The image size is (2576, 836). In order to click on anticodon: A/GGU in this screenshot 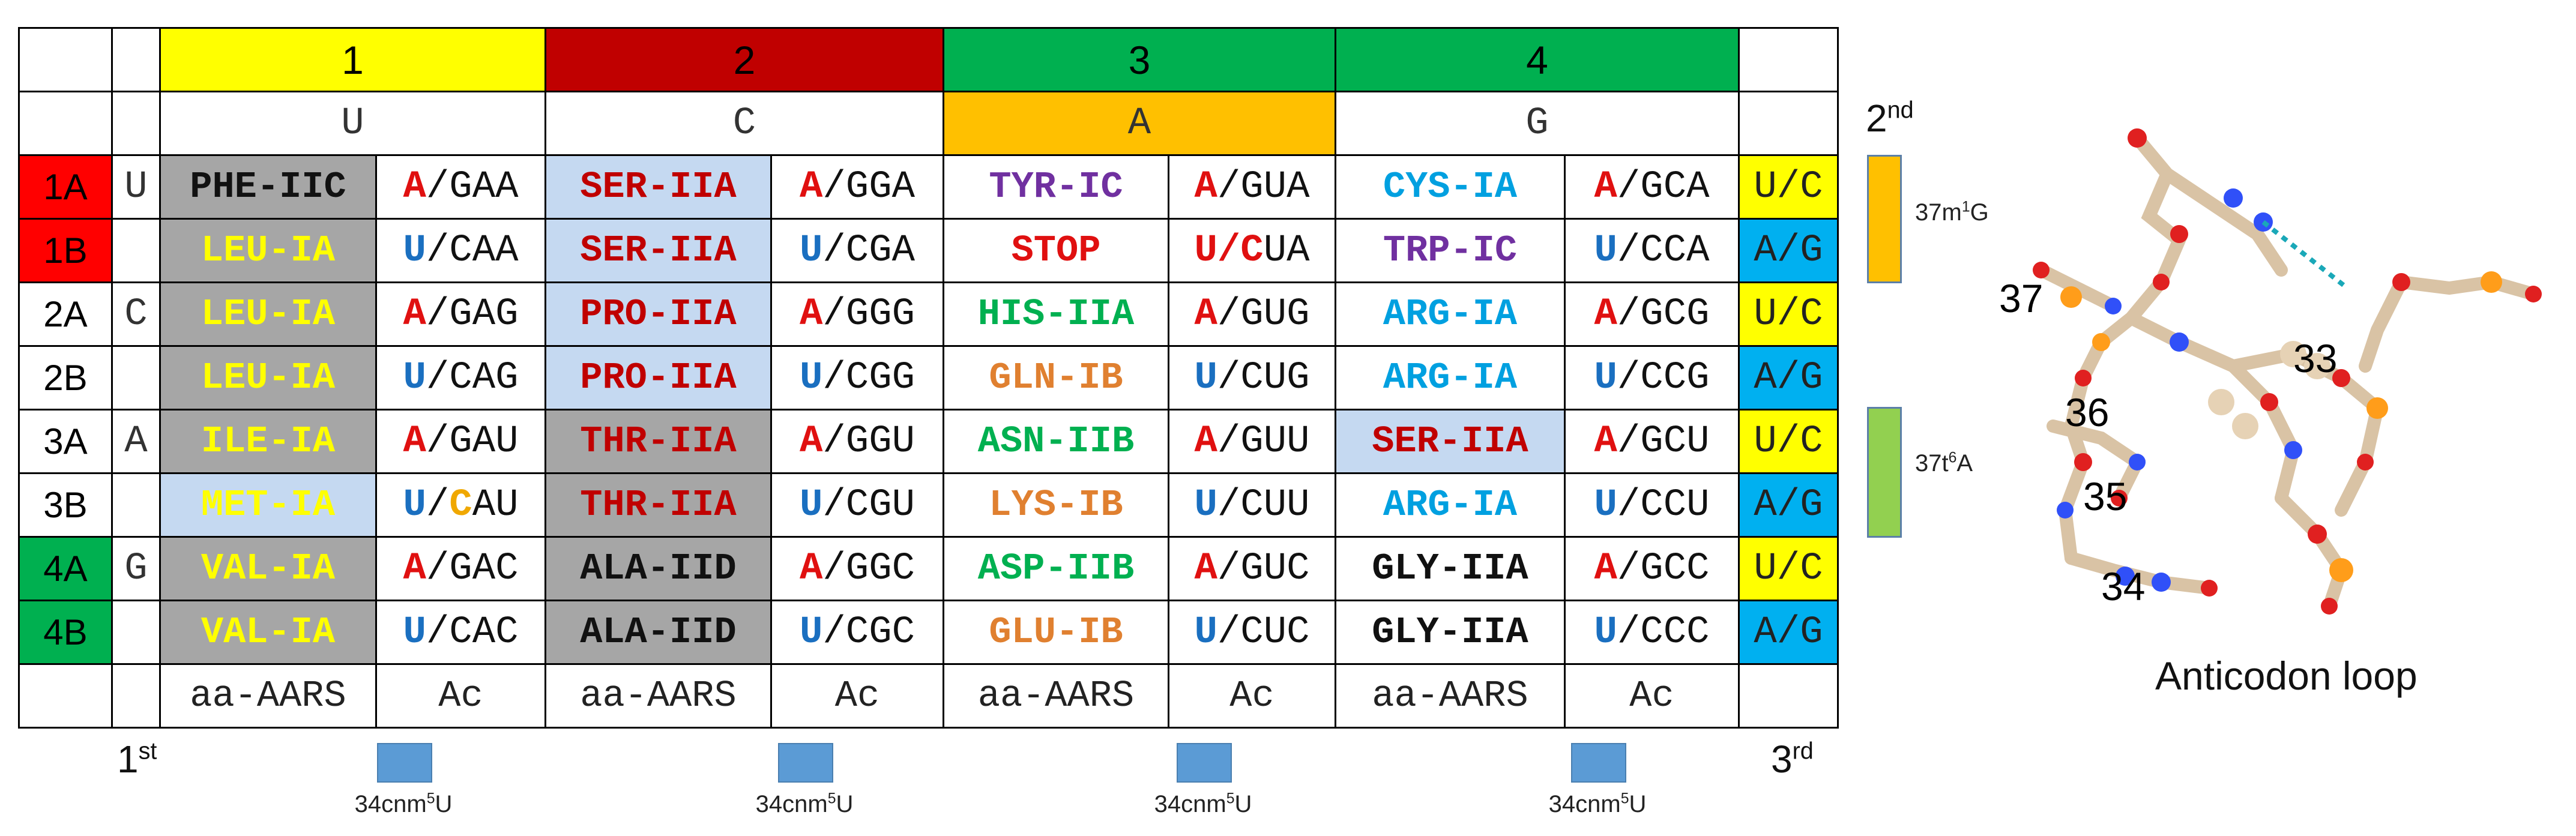, I will do `click(857, 442)`.